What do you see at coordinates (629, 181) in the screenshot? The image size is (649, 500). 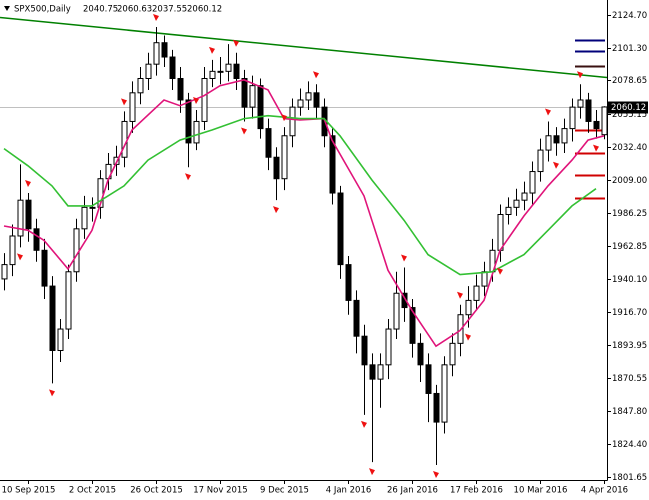 I see `y-tick-label: 2009.00` at bounding box center [629, 181].